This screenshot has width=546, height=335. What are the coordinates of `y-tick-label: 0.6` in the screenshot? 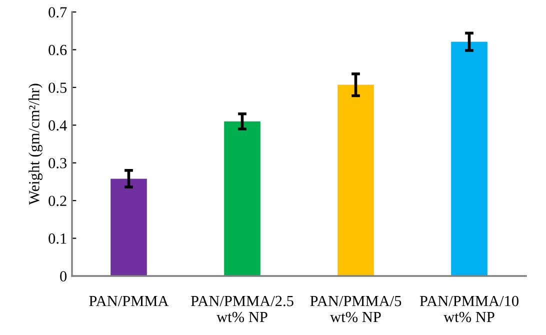 It's located at (57, 50).